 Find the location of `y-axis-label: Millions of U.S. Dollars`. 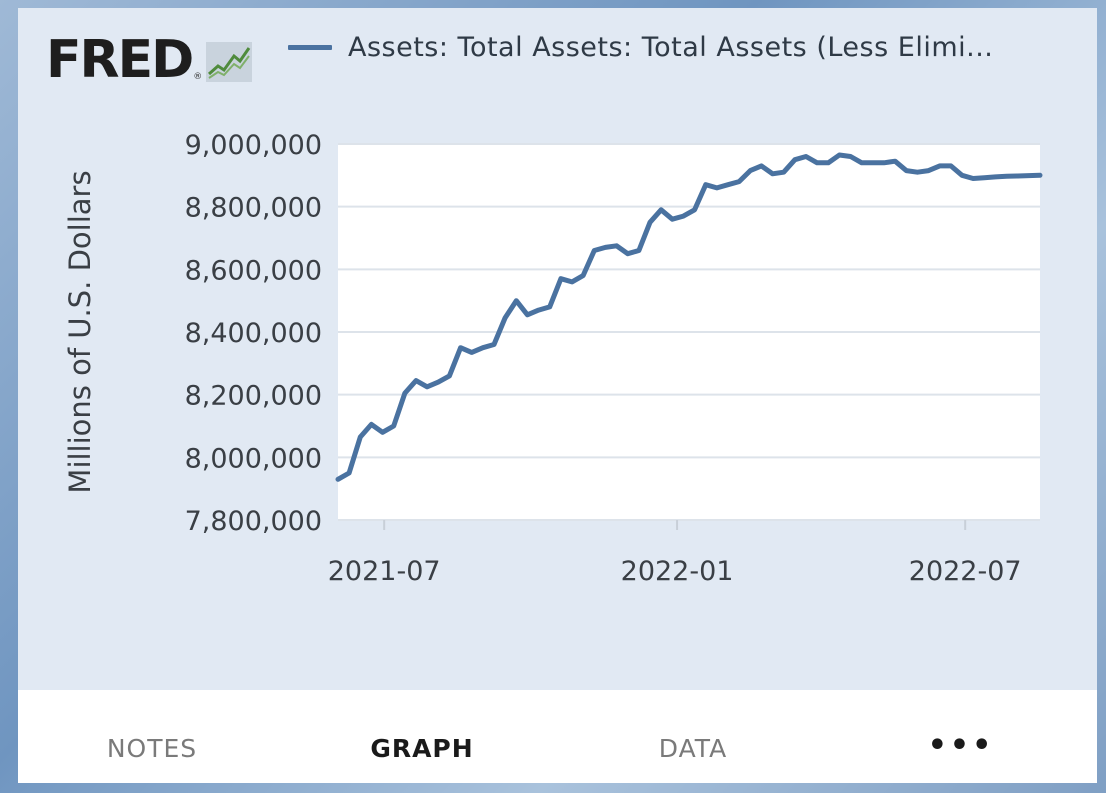

y-axis-label: Millions of U.S. Dollars is located at coordinates (80, 331).